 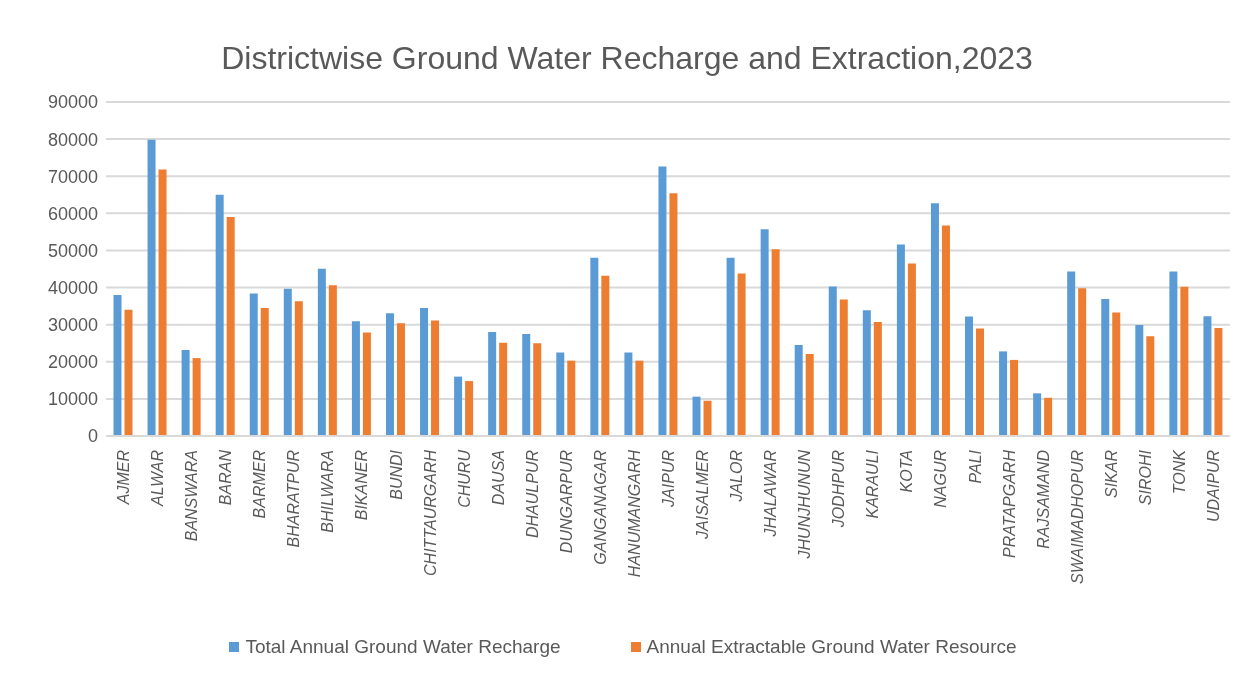 What do you see at coordinates (975, 466) in the screenshot?
I see `x-tick-label: PALI` at bounding box center [975, 466].